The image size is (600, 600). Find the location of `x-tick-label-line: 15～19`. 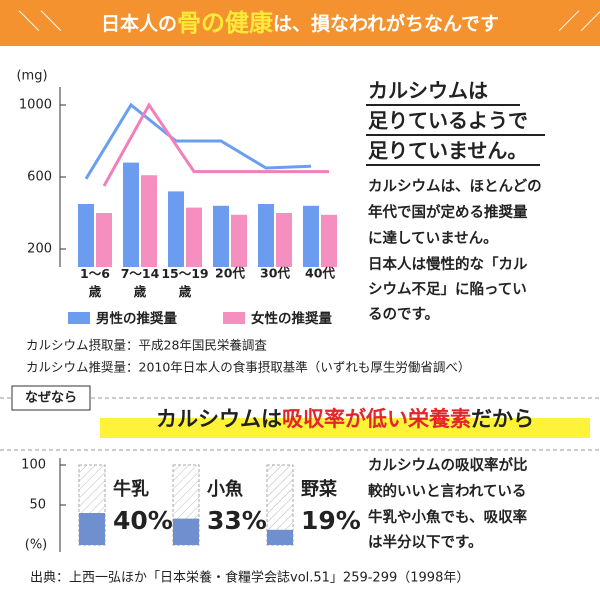

x-tick-label-line: 15～19 is located at coordinates (184, 273).